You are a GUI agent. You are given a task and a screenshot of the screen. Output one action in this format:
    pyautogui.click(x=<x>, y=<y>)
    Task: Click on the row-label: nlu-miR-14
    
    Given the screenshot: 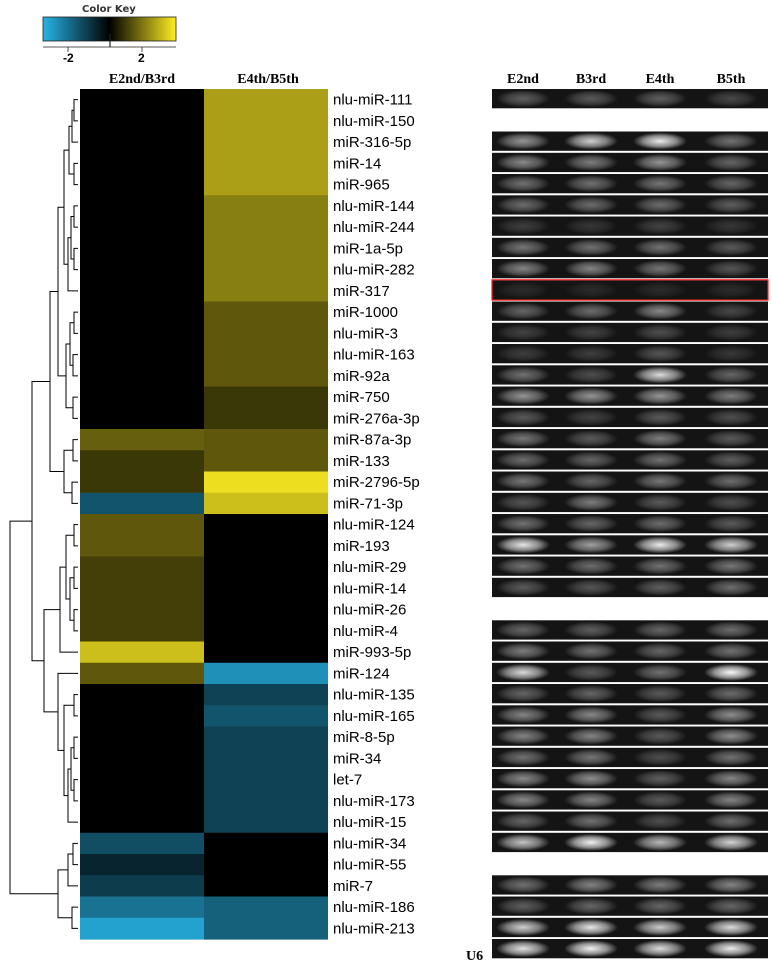 What is the action you would take?
    pyautogui.click(x=369, y=588)
    